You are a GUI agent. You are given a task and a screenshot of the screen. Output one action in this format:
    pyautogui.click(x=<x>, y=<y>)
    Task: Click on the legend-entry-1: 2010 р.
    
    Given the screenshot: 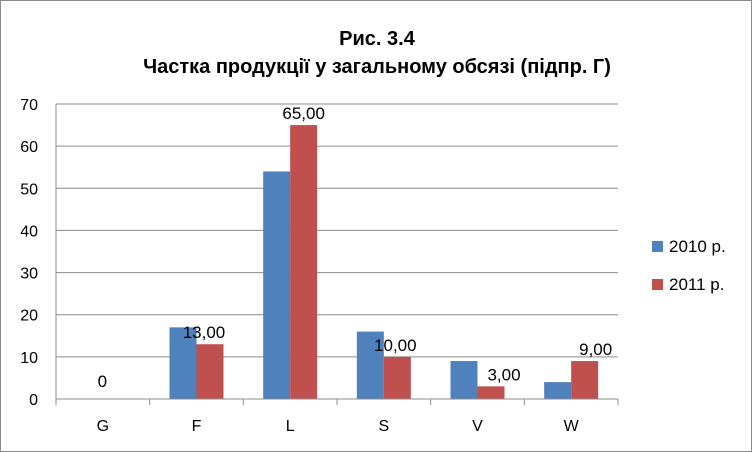 What is the action you would take?
    pyautogui.click(x=697, y=246)
    